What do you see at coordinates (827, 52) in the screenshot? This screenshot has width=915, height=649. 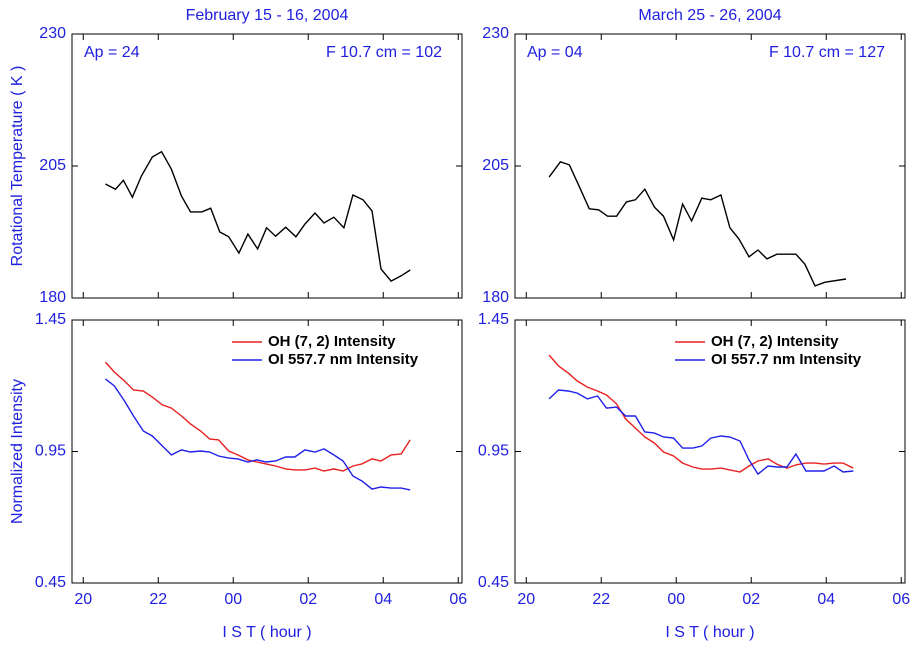 I see `annotation: F 10.7 cm = 127` at bounding box center [827, 52].